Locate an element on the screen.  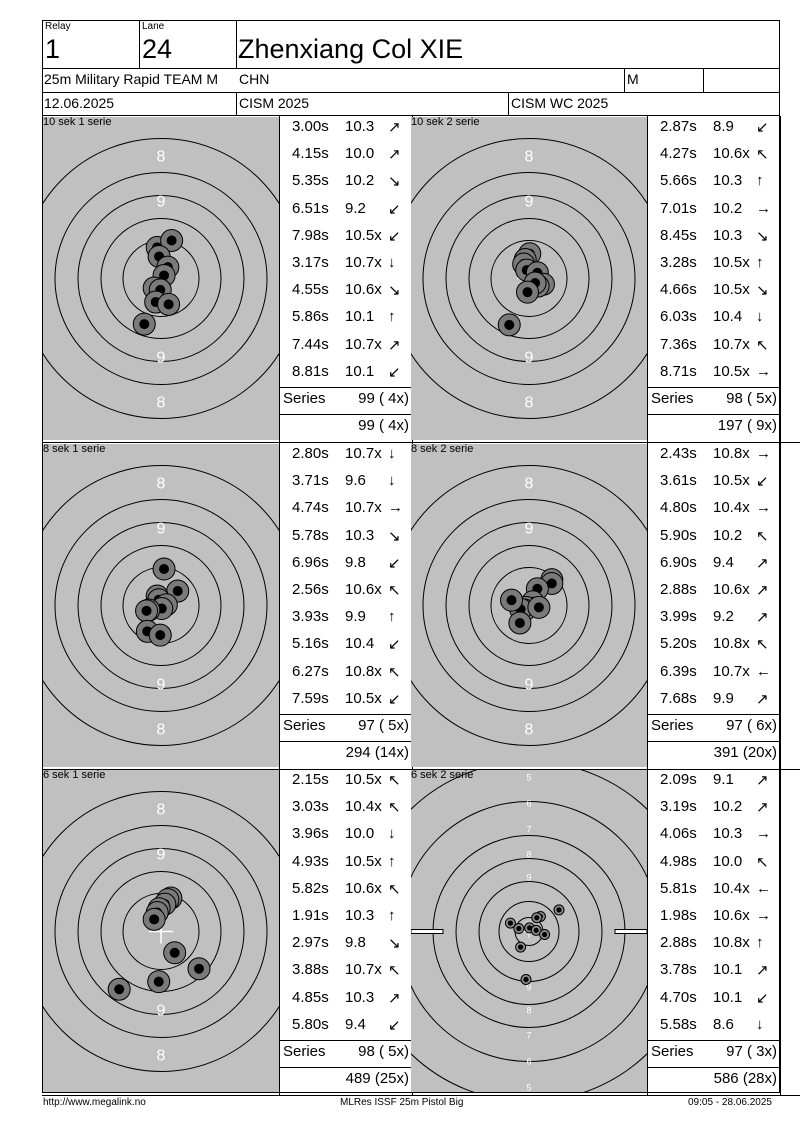
shot-row: 2.15s 10.5x ↖ is located at coordinates (346, 780).